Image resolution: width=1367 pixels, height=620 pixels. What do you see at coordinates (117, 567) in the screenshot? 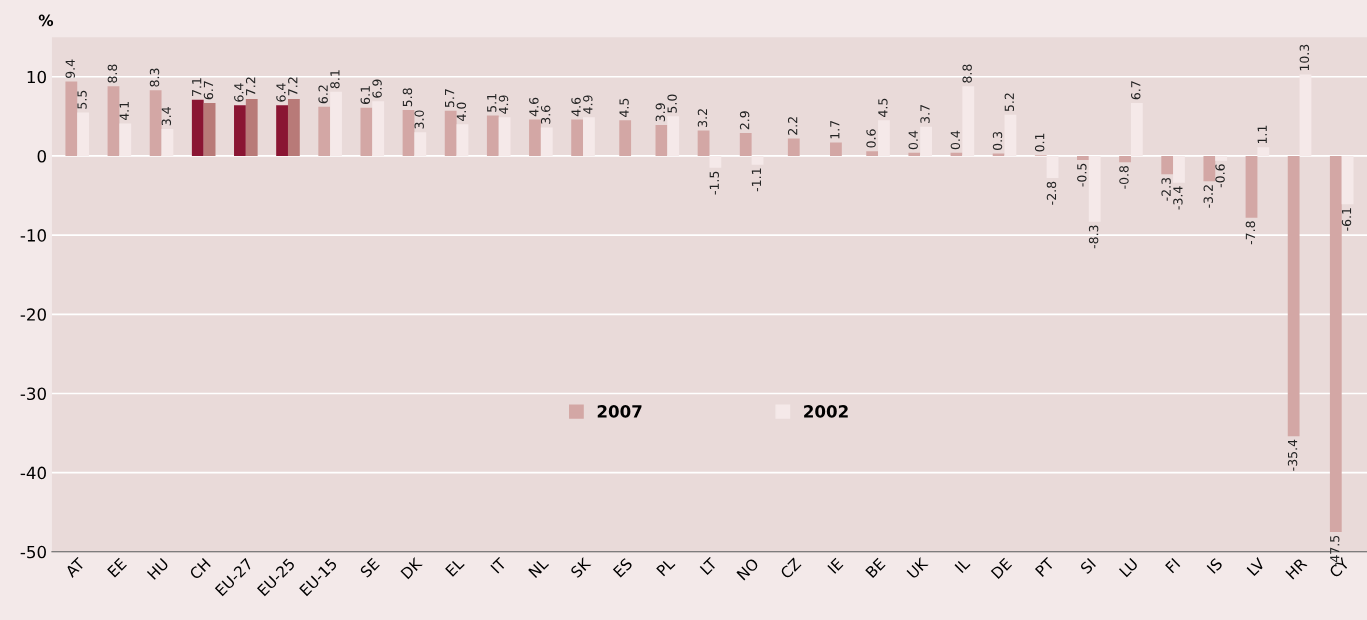
I see `x-tick-label: EE` at bounding box center [117, 567].